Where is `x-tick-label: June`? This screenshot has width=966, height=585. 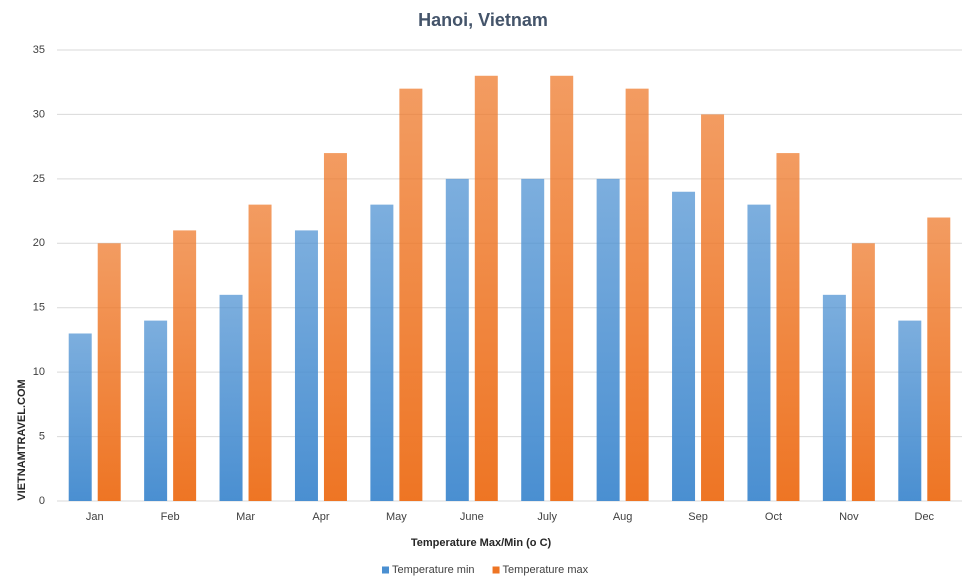
x-tick-label: June is located at coordinates (472, 517).